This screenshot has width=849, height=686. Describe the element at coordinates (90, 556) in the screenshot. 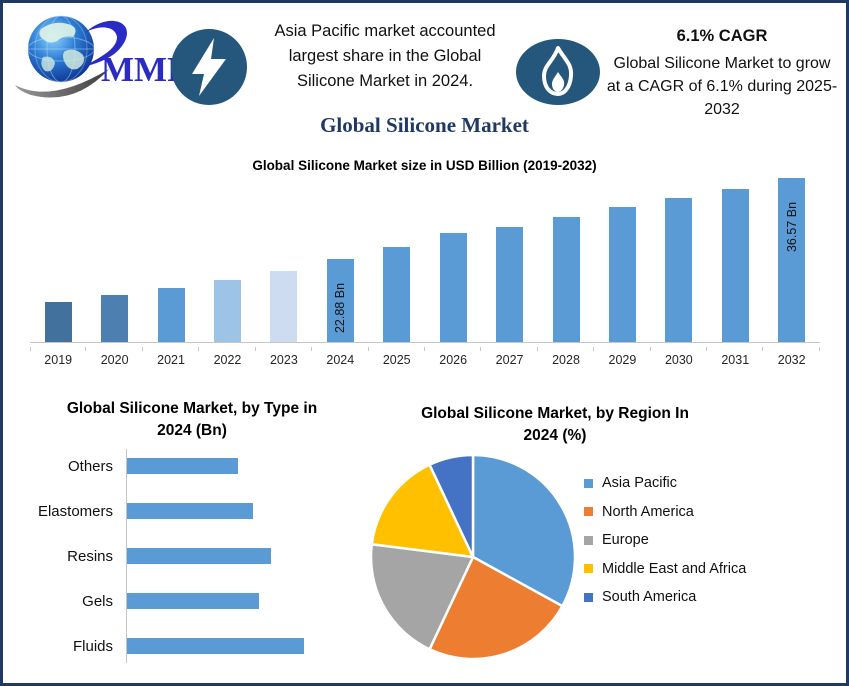

I see `hbar-label-resins: Resins` at that location.